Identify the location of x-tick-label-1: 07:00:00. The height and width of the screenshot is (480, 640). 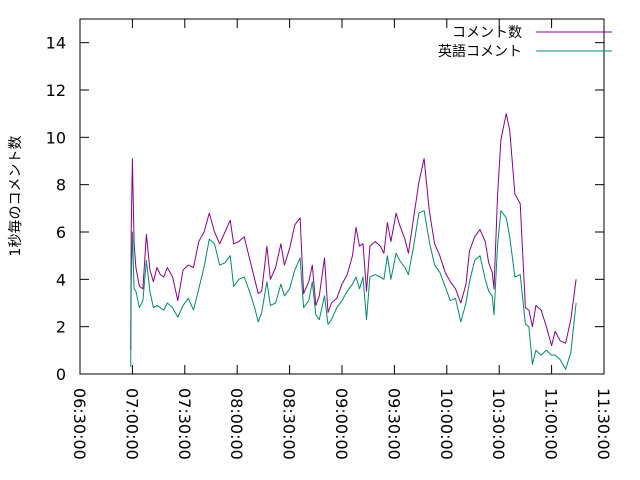
(131, 424).